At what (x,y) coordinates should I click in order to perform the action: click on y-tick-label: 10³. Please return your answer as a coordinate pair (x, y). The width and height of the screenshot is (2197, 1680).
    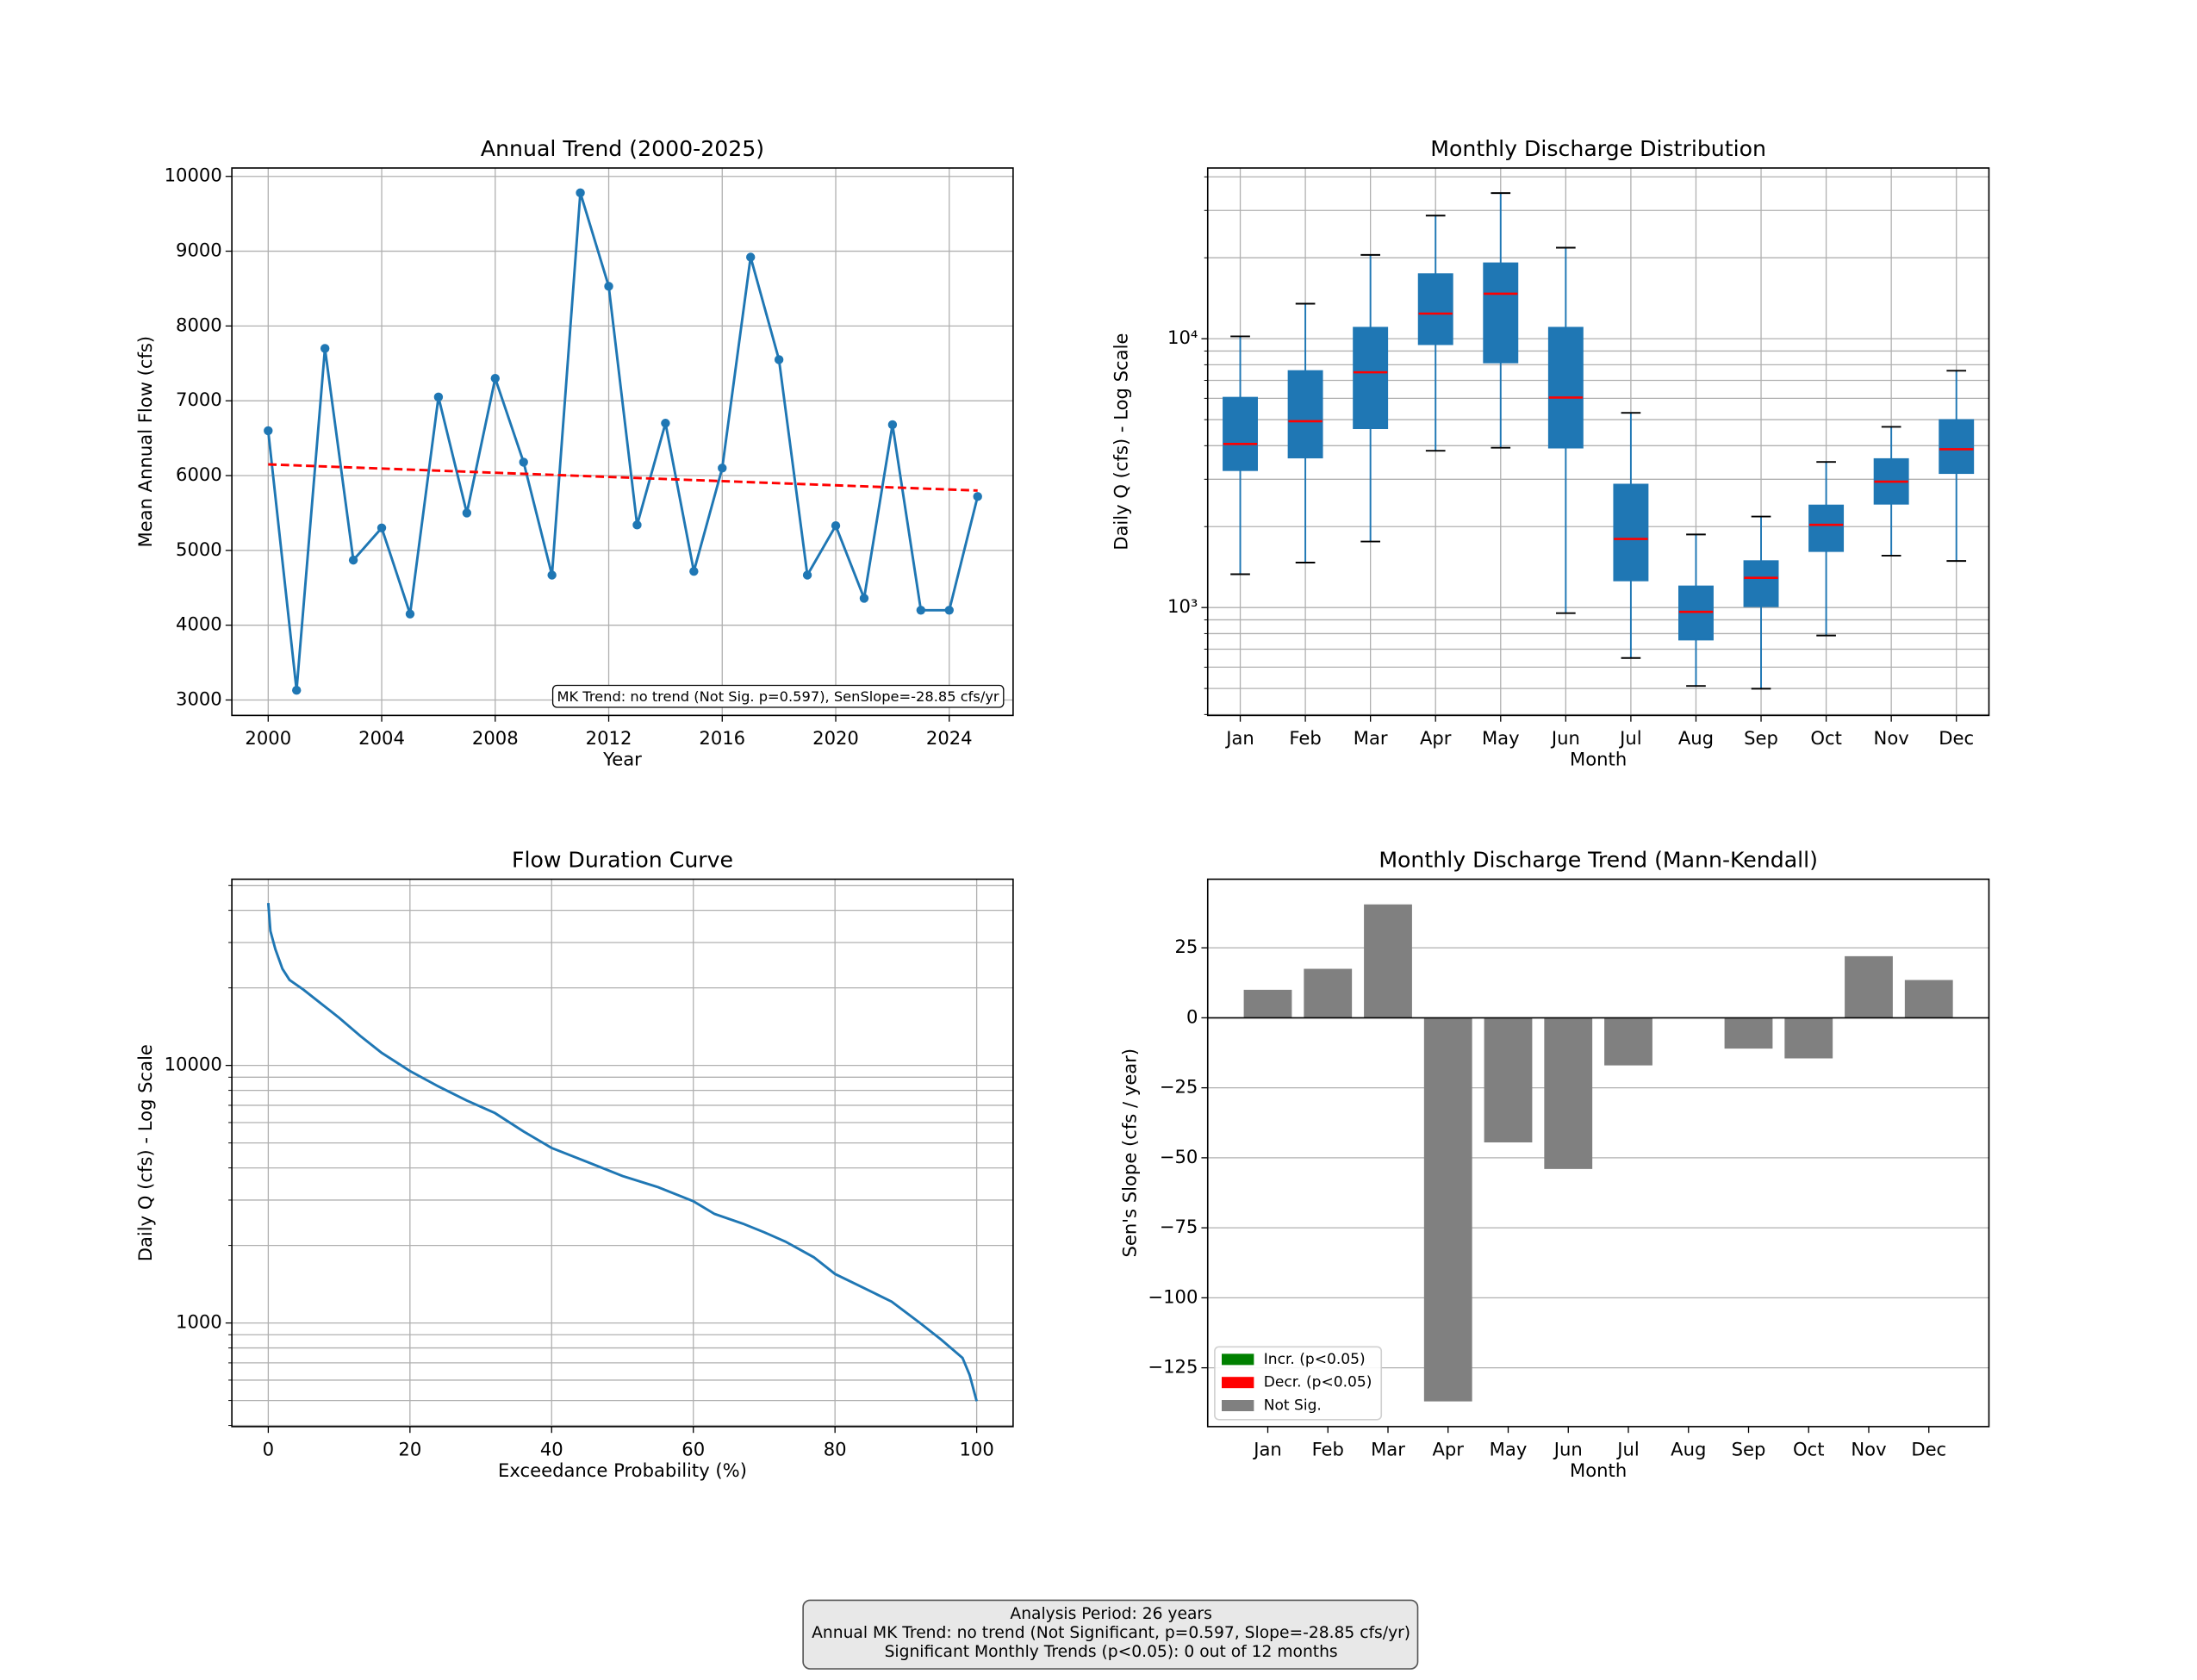
    Looking at the image, I should click on (1182, 606).